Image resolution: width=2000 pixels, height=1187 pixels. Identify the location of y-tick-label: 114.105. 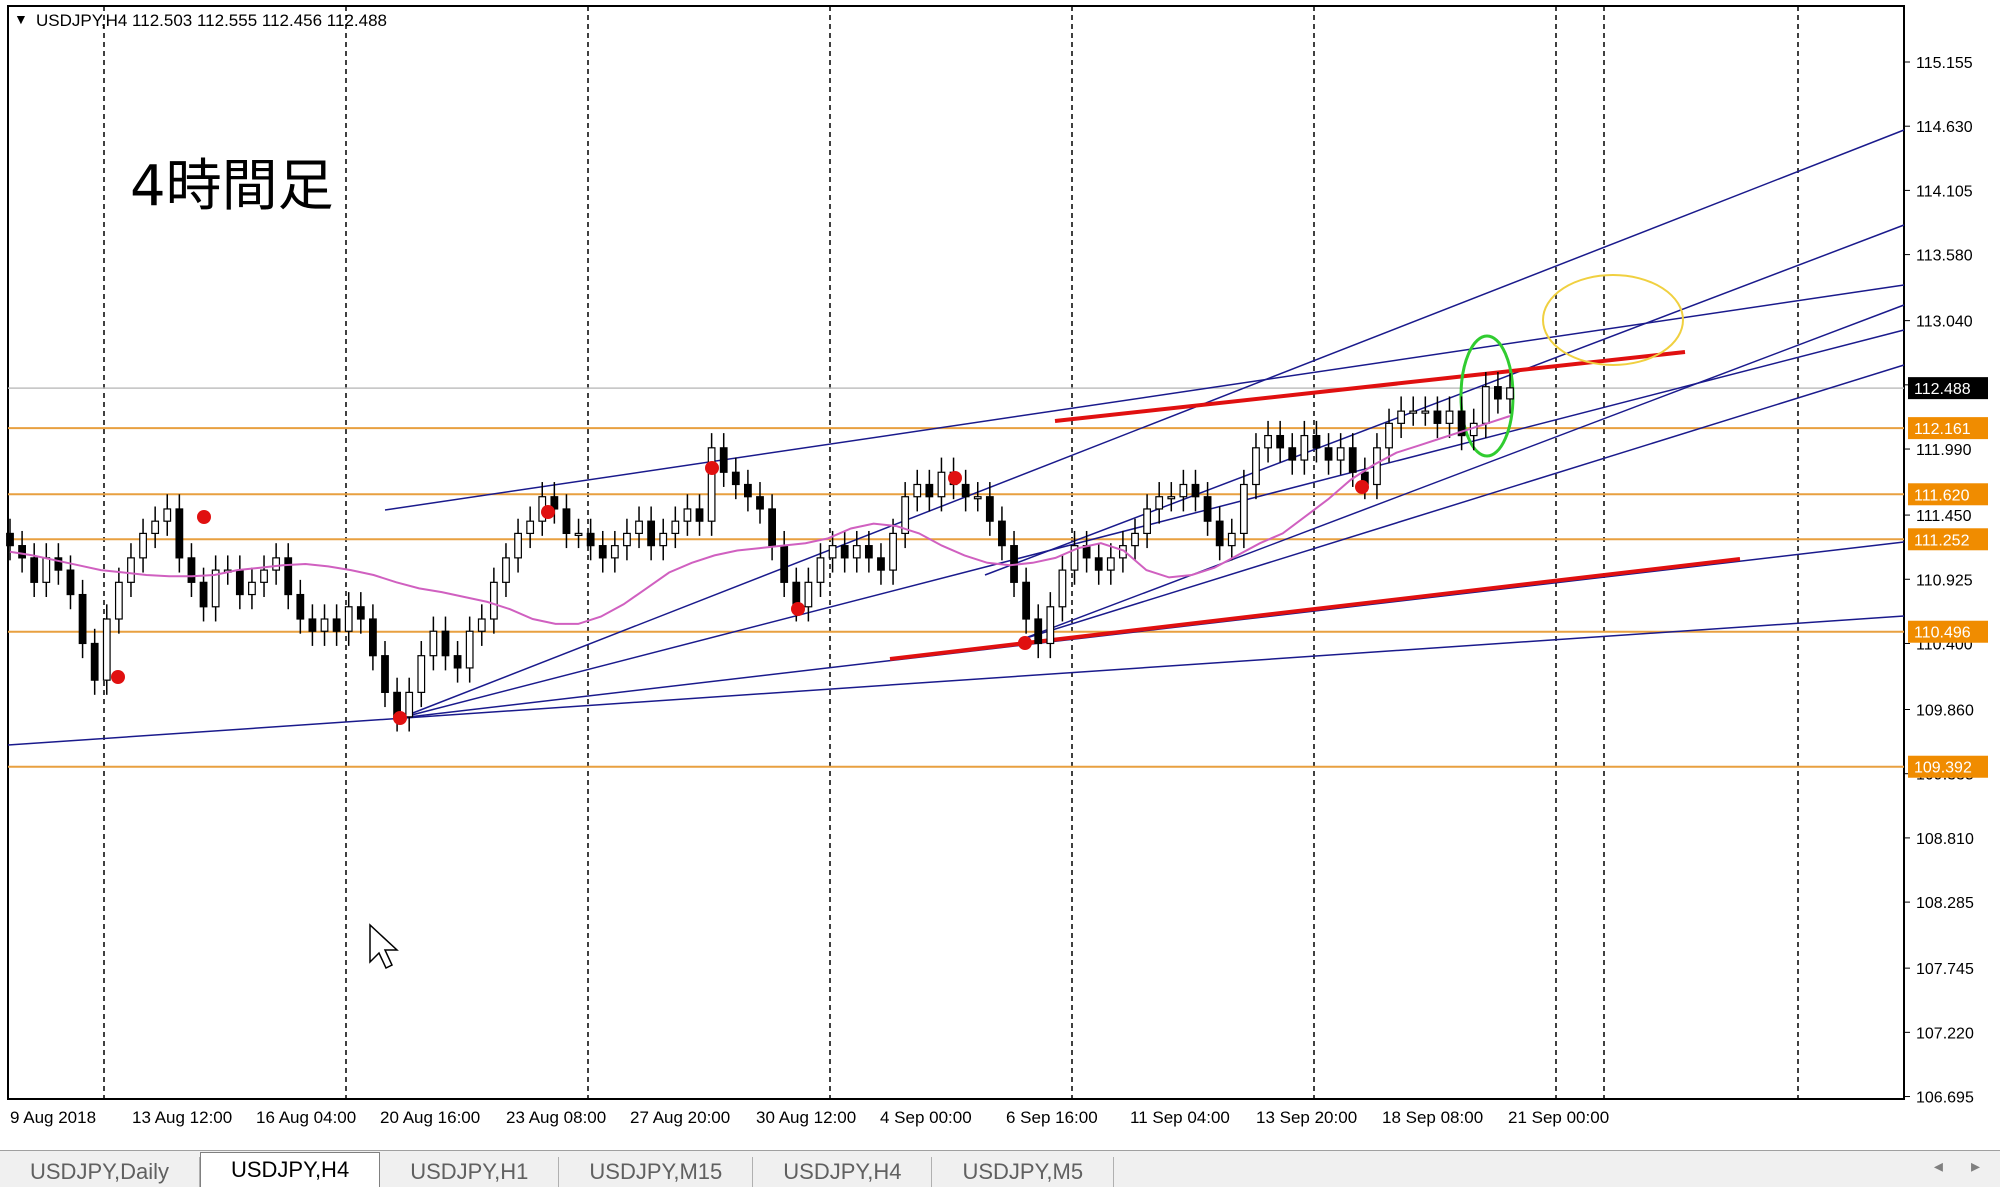
(1944, 191).